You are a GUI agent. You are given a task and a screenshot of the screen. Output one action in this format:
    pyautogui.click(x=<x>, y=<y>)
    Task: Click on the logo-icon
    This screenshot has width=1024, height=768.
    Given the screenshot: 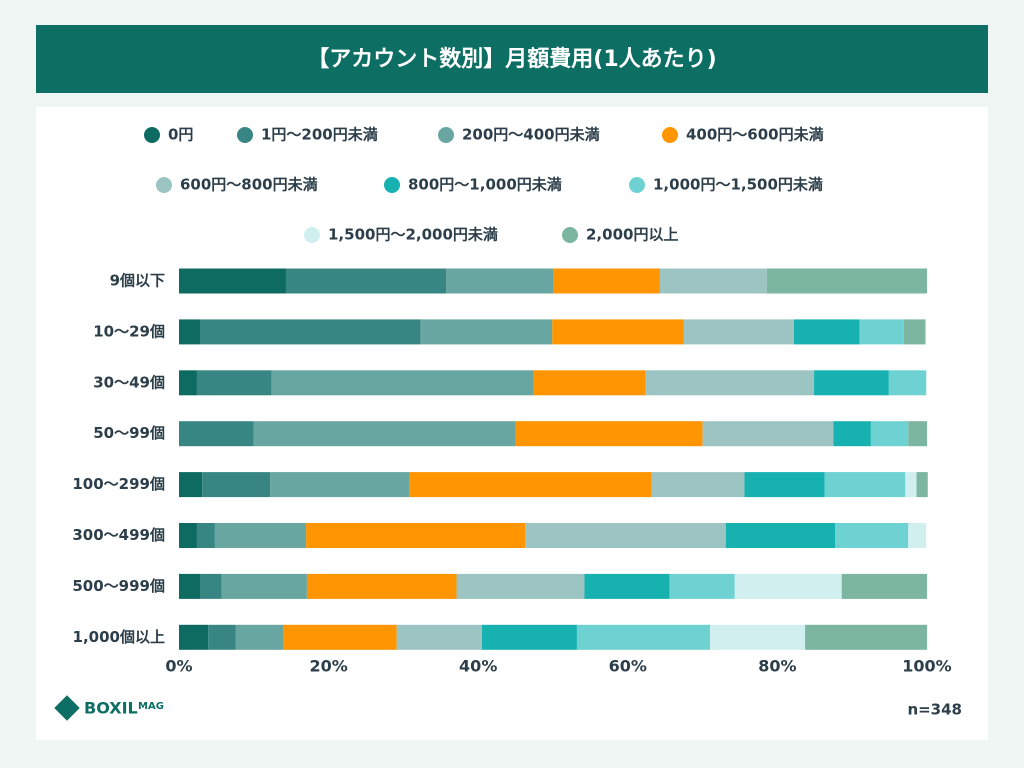 What is the action you would take?
    pyautogui.click(x=67, y=708)
    